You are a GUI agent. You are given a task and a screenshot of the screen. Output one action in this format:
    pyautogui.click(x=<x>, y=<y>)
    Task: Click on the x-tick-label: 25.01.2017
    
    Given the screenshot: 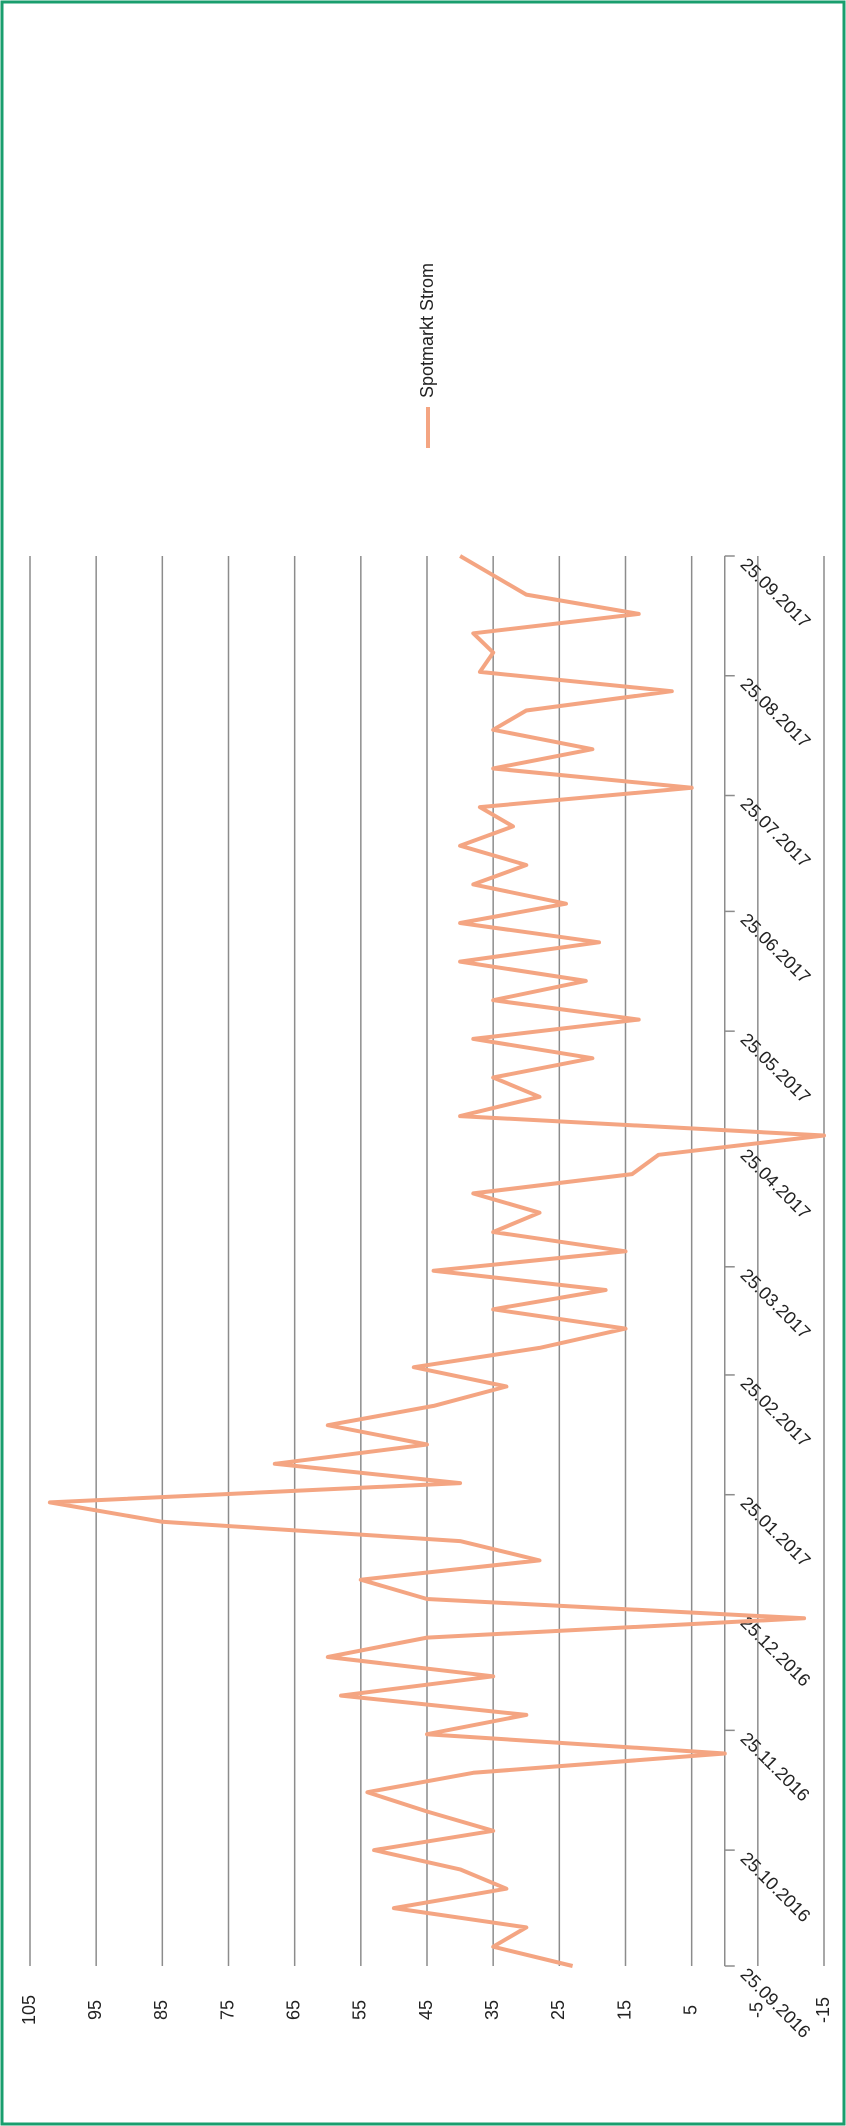 What is the action you would take?
    pyautogui.click(x=776, y=1532)
    